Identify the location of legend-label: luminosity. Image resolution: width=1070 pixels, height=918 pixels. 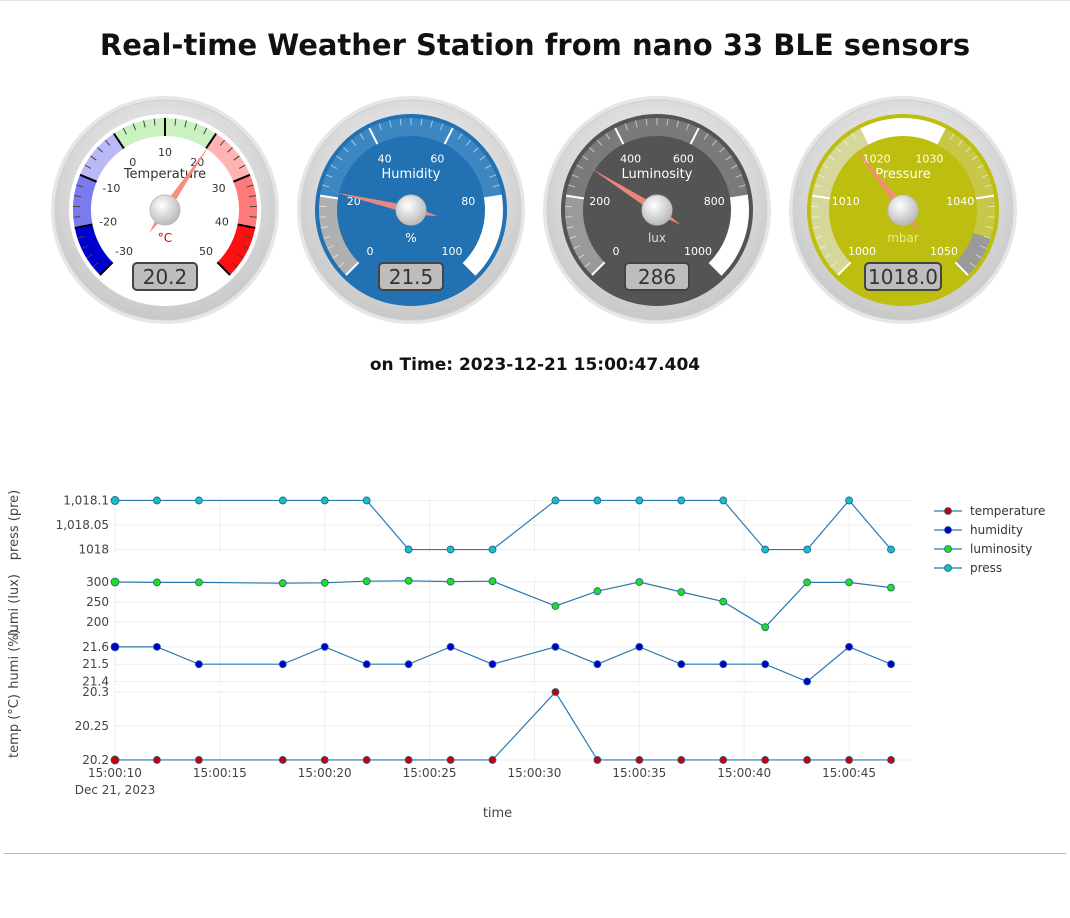
(1001, 549).